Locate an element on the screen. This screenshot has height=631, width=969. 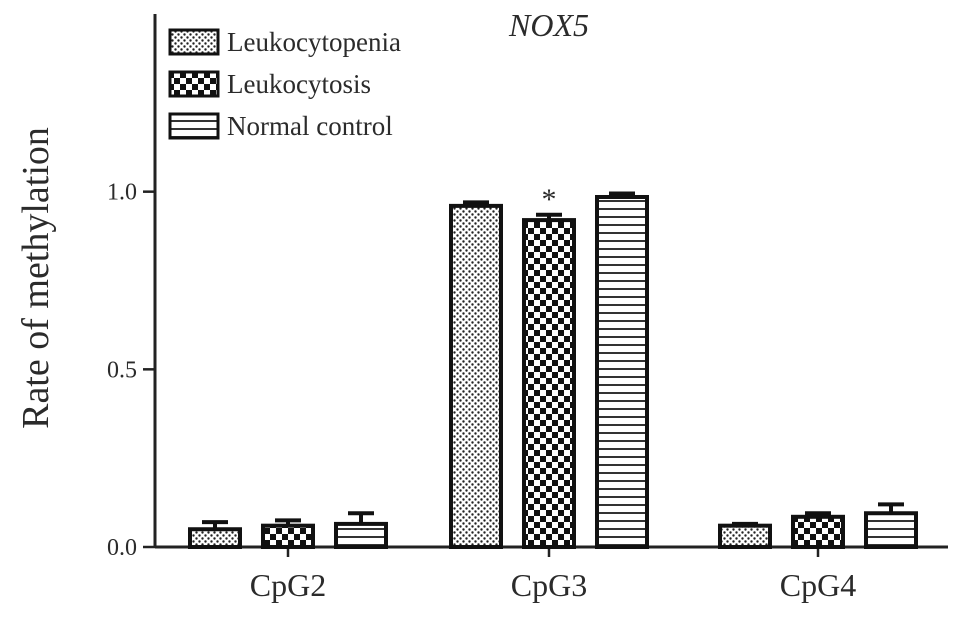
x-ticks: CpG2 CpG3 CpG4 is located at coordinates (553, 575).